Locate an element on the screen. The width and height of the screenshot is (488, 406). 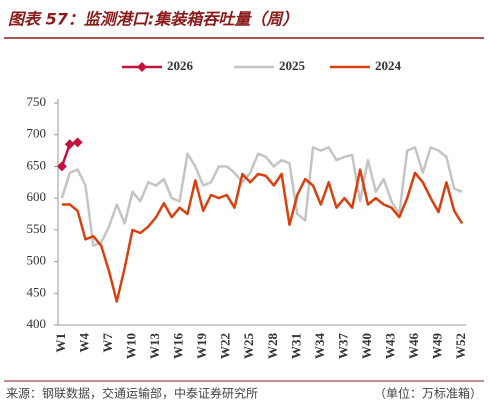
x-tick-label: W19 is located at coordinates (201, 346).